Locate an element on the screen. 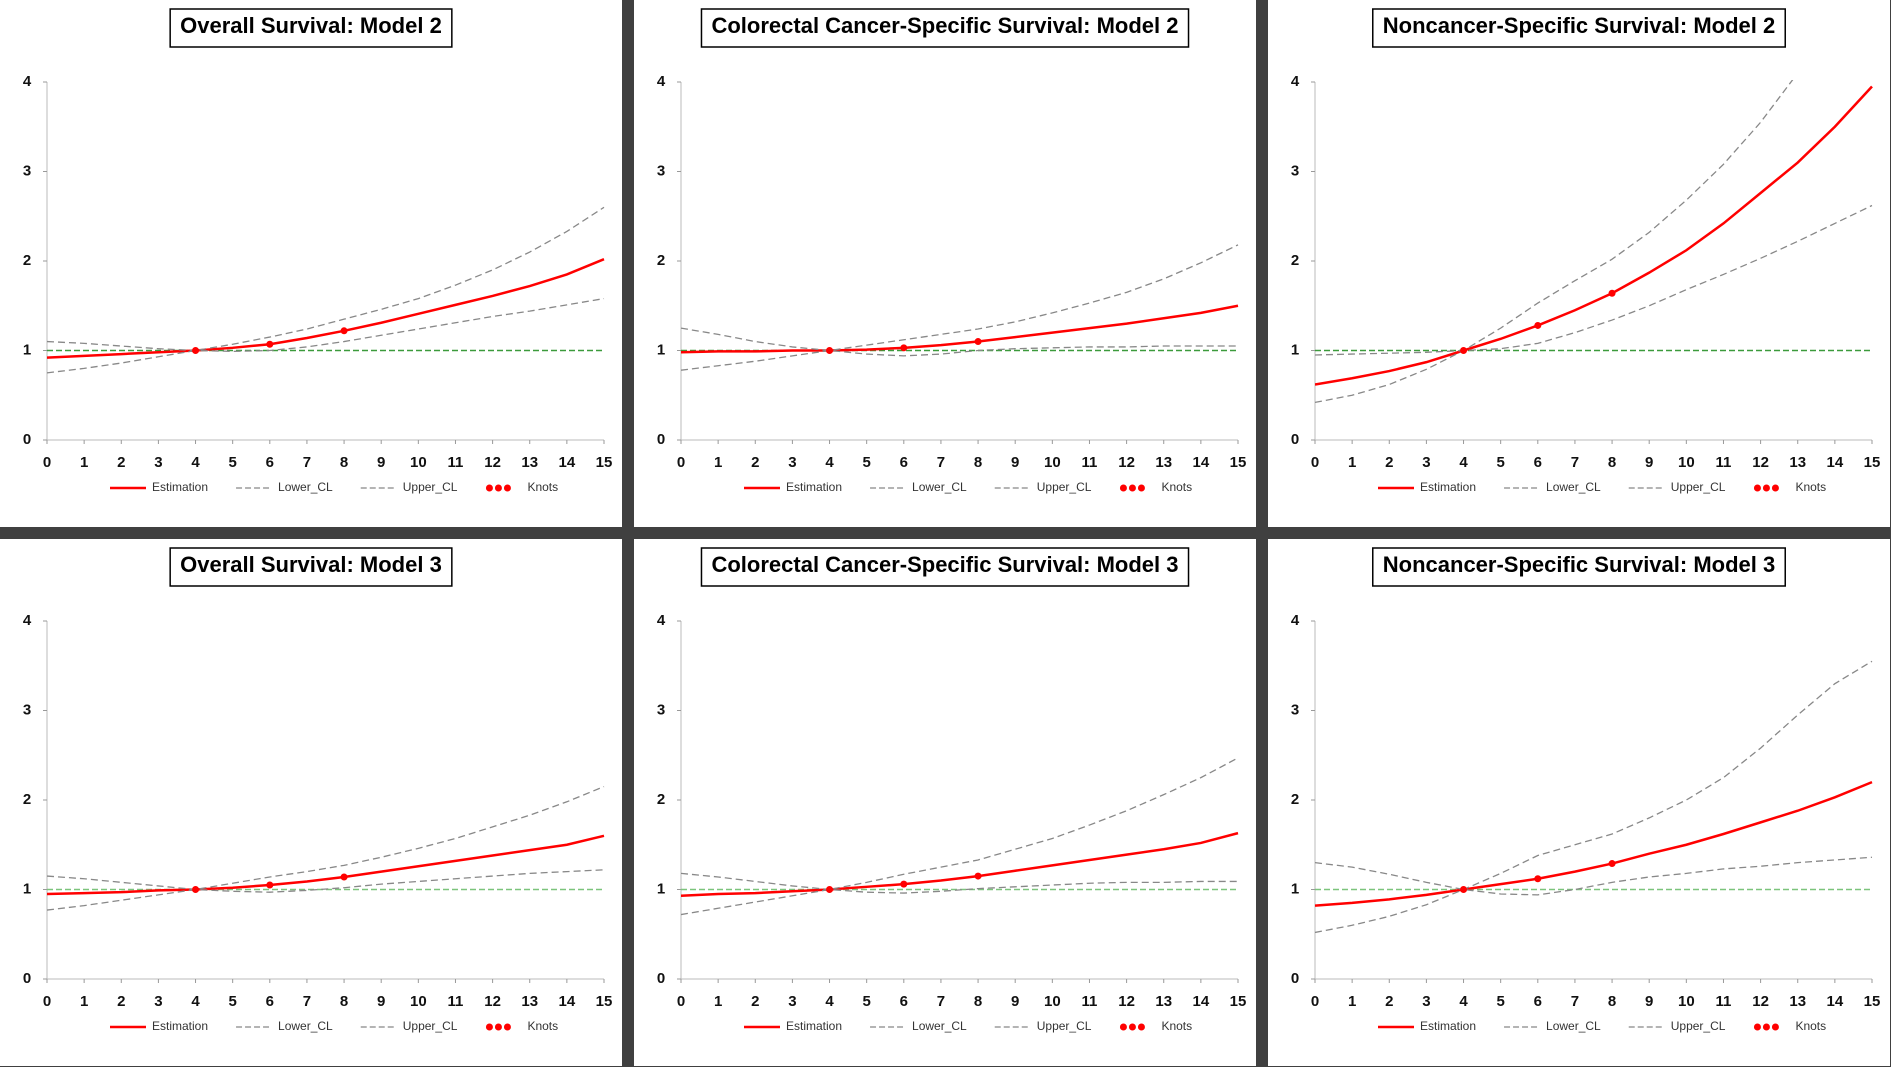 Image resolution: width=1891 pixels, height=1067 pixels. chart-title: Noncancer-Specific Survival: Model 3 is located at coordinates (1579, 564).